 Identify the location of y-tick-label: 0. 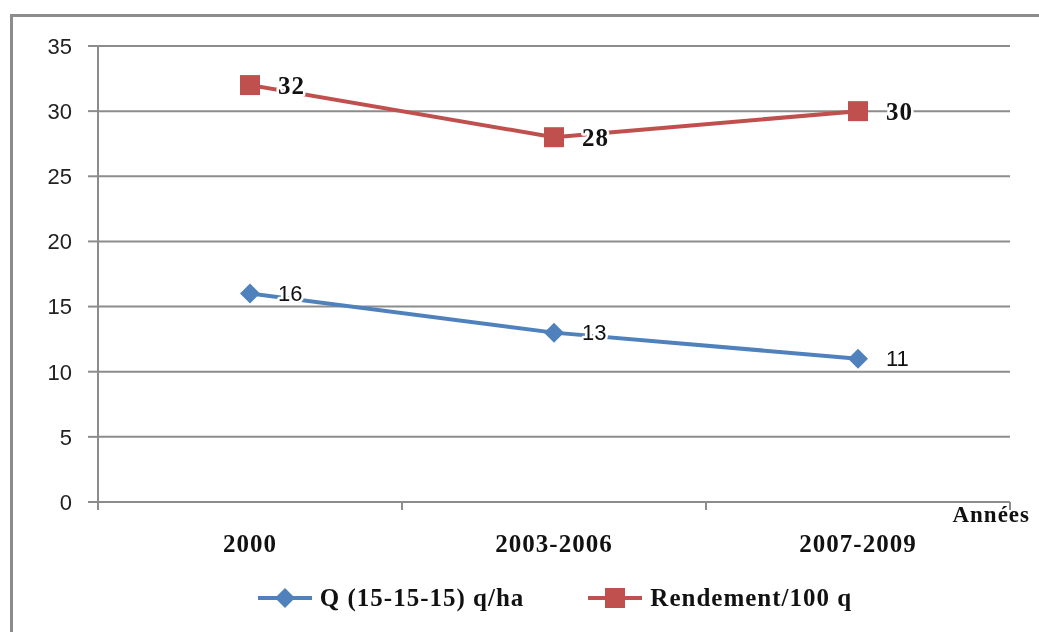
(65, 502).